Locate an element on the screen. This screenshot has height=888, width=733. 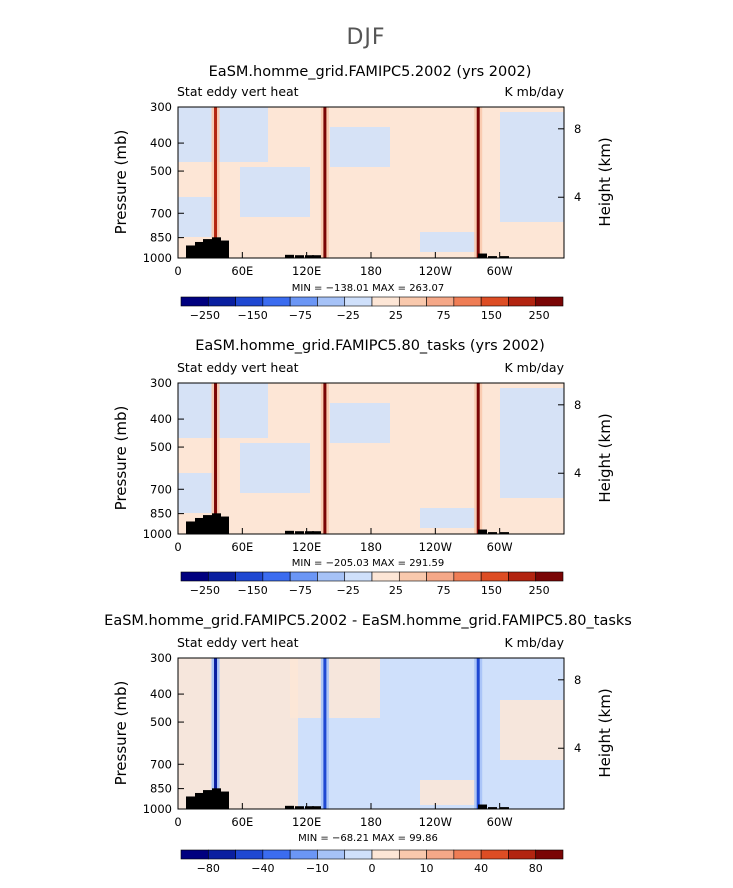
colorbar: −80 −40 −10 0 10 40 80 is located at coordinates (372, 862).